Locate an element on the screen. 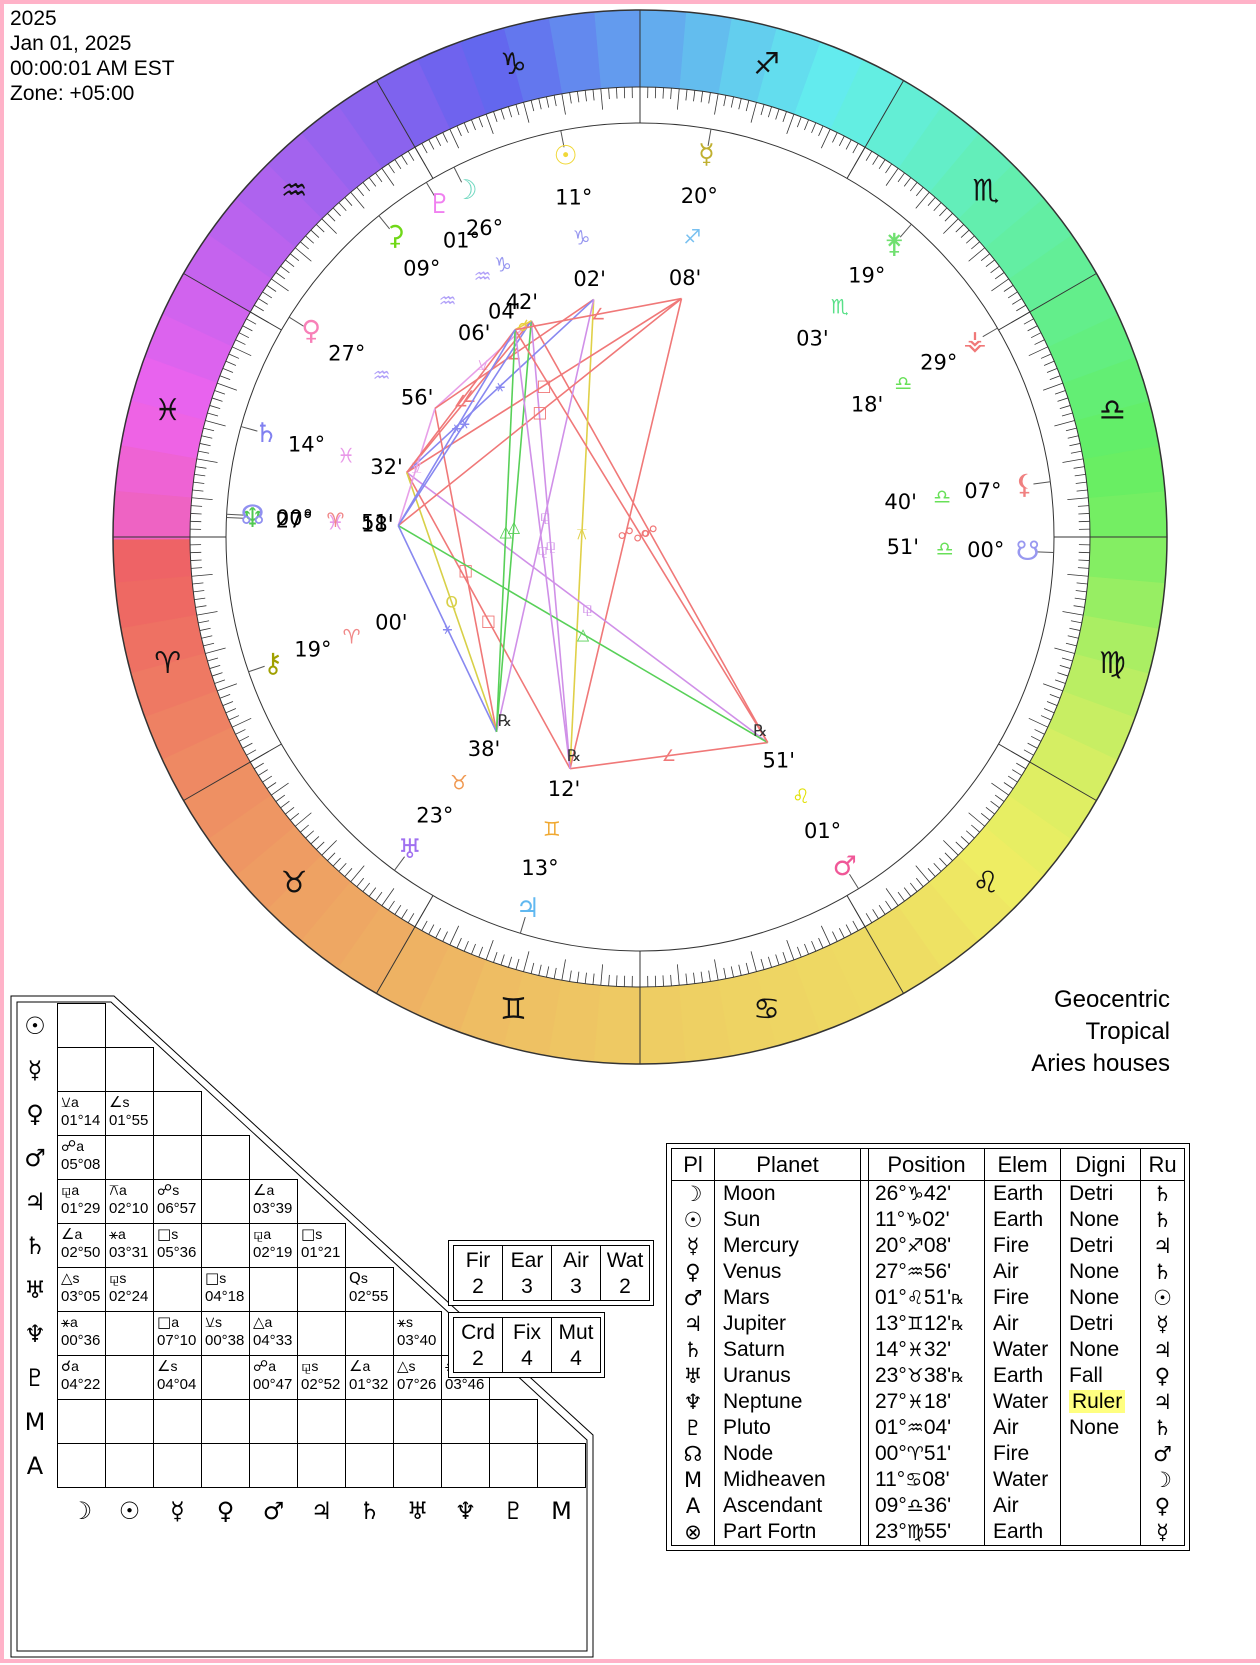  planet-position: 23°♉38'℞ is located at coordinates (926, 1376).